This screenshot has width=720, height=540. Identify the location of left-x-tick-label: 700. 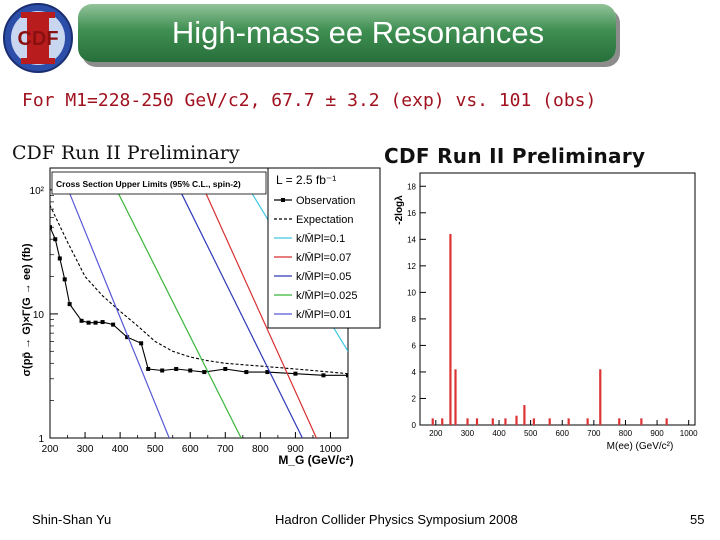
(225, 449).